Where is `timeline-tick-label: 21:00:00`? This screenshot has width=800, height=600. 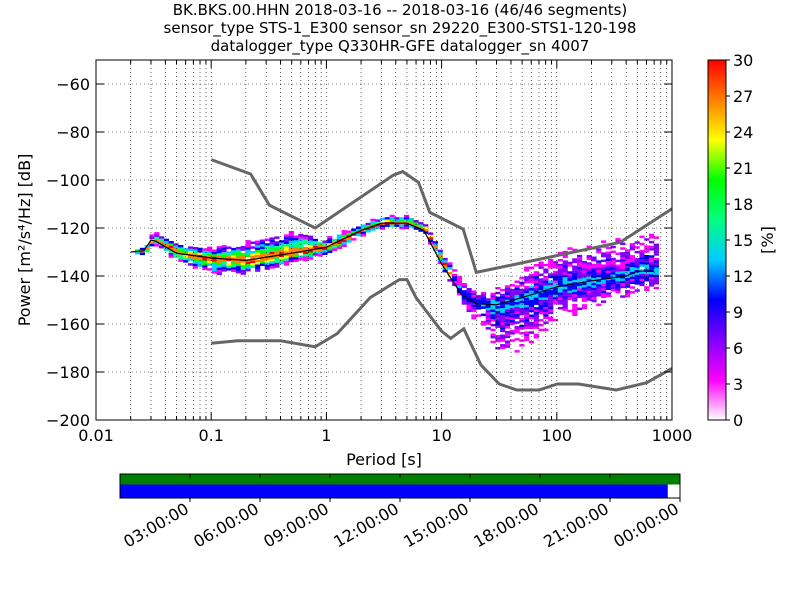
timeline-tick-label: 21:00:00 is located at coordinates (576, 525).